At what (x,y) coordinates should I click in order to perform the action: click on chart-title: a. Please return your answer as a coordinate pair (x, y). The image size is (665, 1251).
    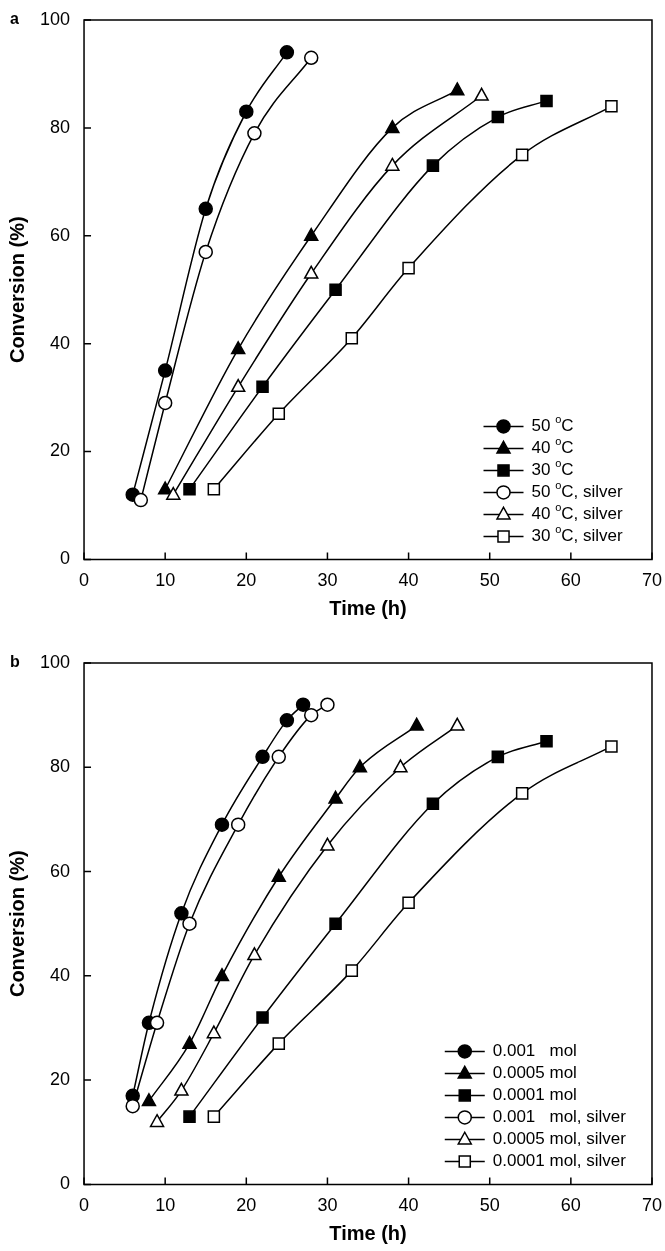
    Looking at the image, I should click on (14, 19).